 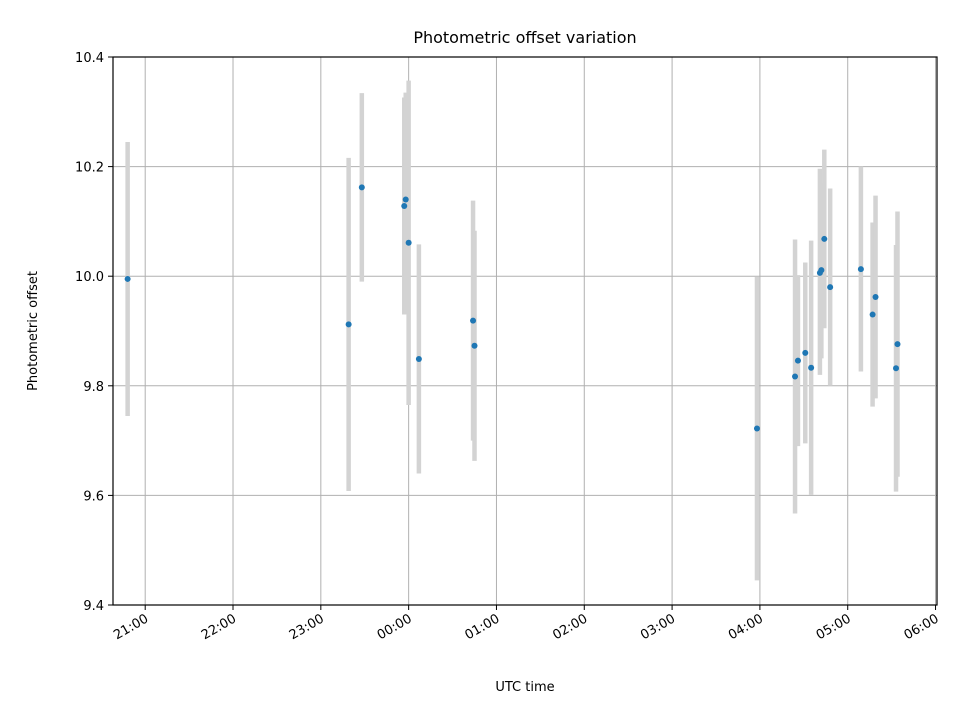 I want to click on y-tick-label: 9.6, so click(x=93, y=496).